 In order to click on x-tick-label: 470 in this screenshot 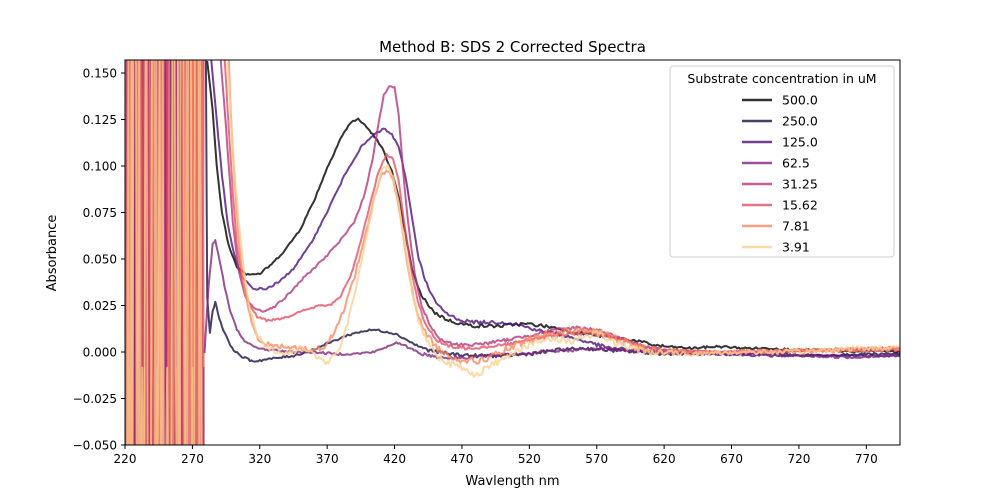, I will do `click(462, 459)`.